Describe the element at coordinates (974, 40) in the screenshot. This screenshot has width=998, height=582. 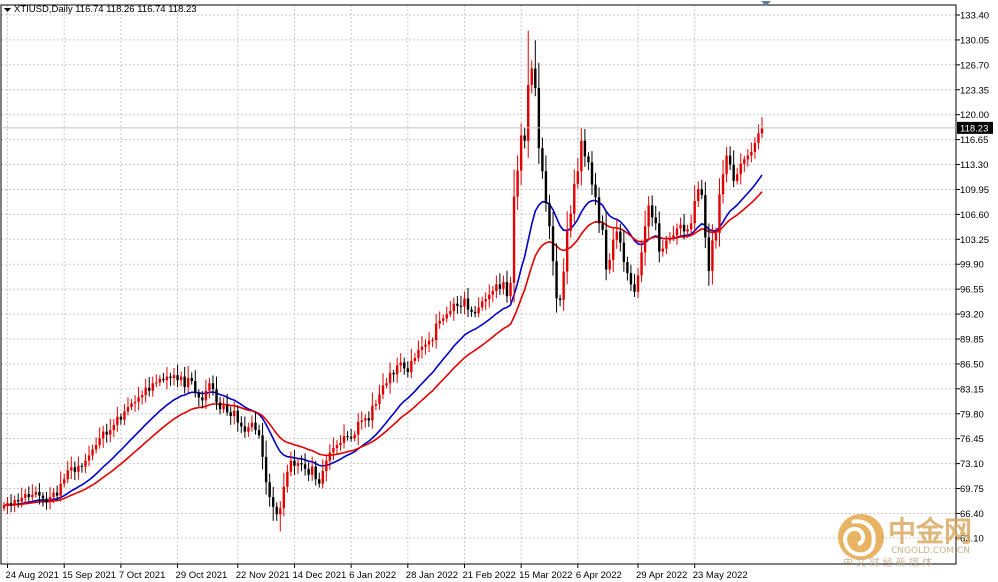
I see `y-tick-label: 130.05` at that location.